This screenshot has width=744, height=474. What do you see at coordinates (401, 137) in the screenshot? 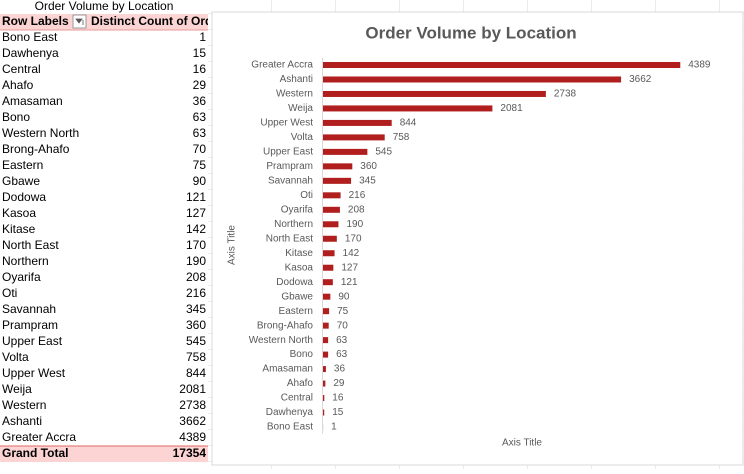
I see `data-label: 758` at bounding box center [401, 137].